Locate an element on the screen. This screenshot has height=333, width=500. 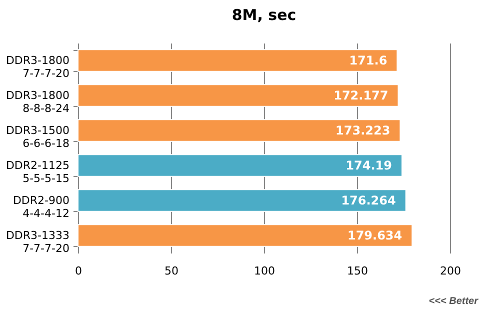
text: <<< Better is located at coordinates (453, 301).